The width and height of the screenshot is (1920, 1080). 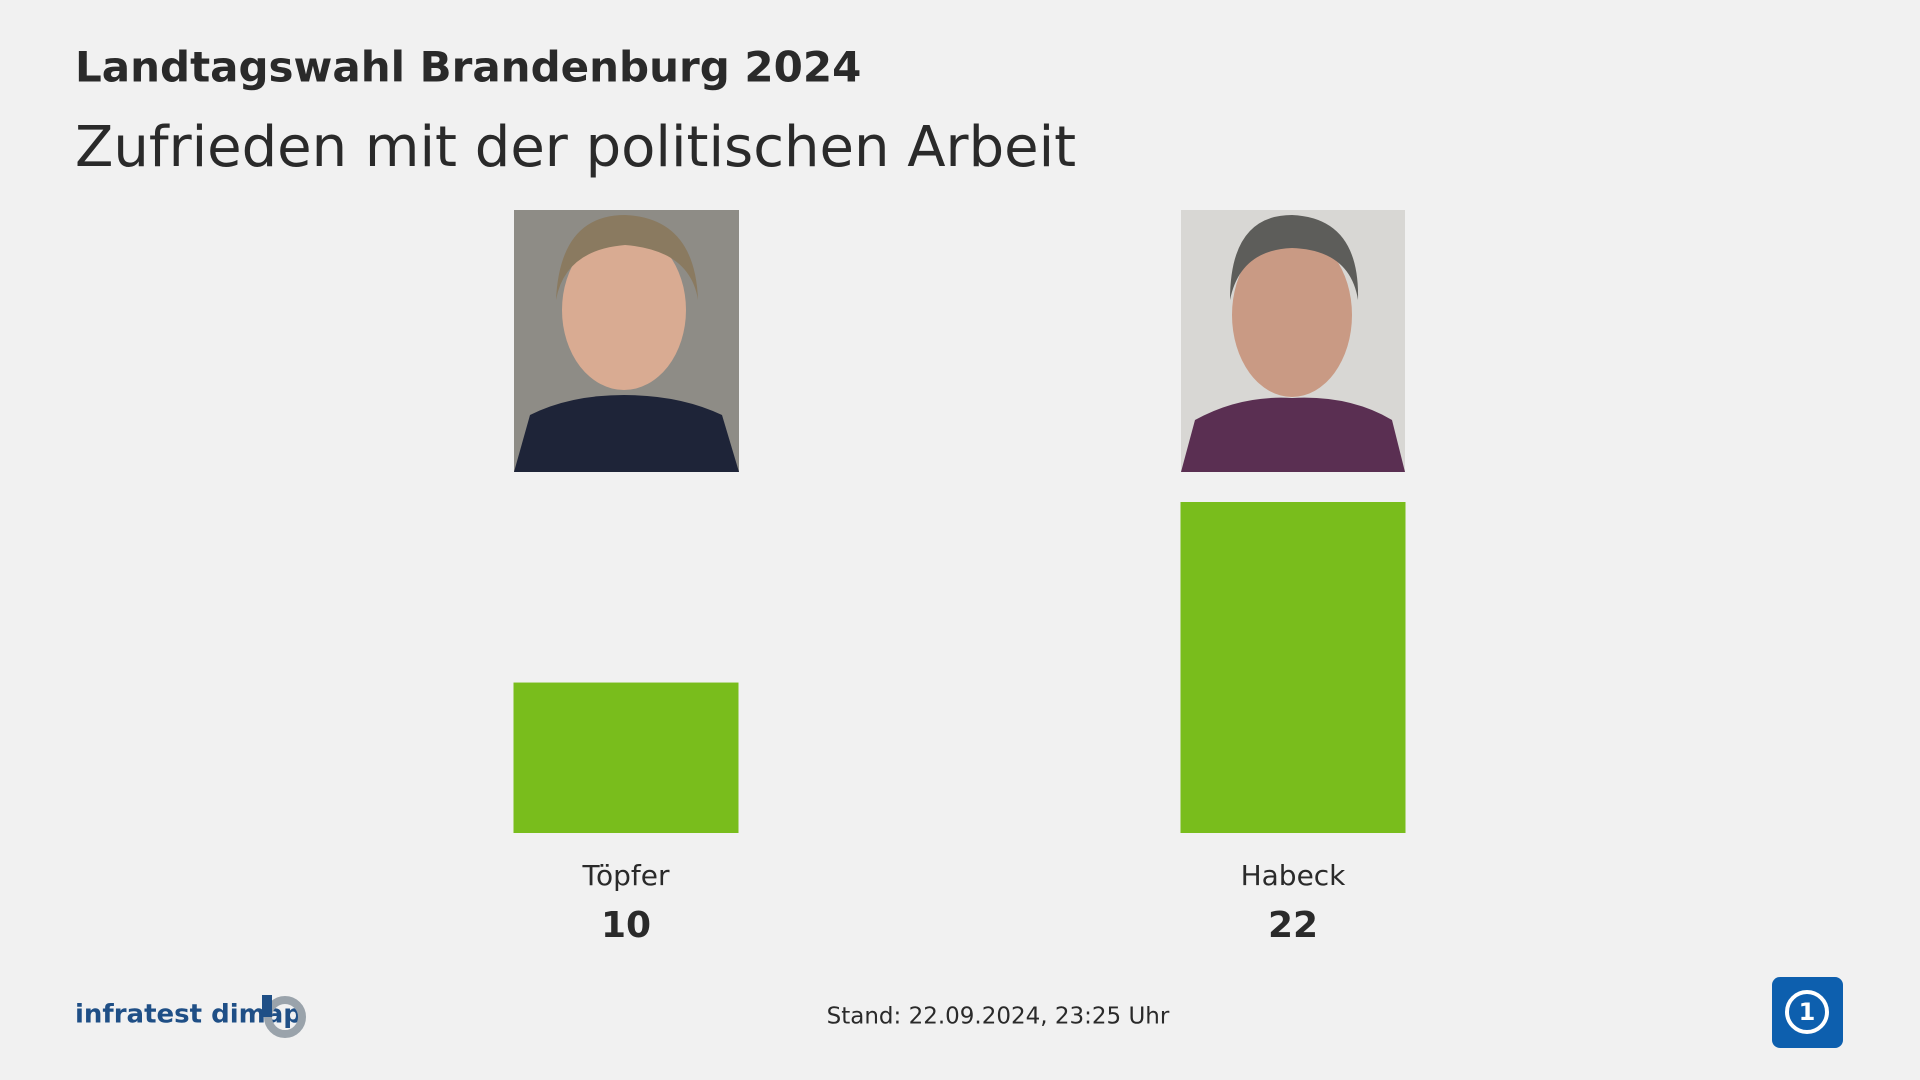 I want to click on svg-text: 1, so click(x=1807, y=1012).